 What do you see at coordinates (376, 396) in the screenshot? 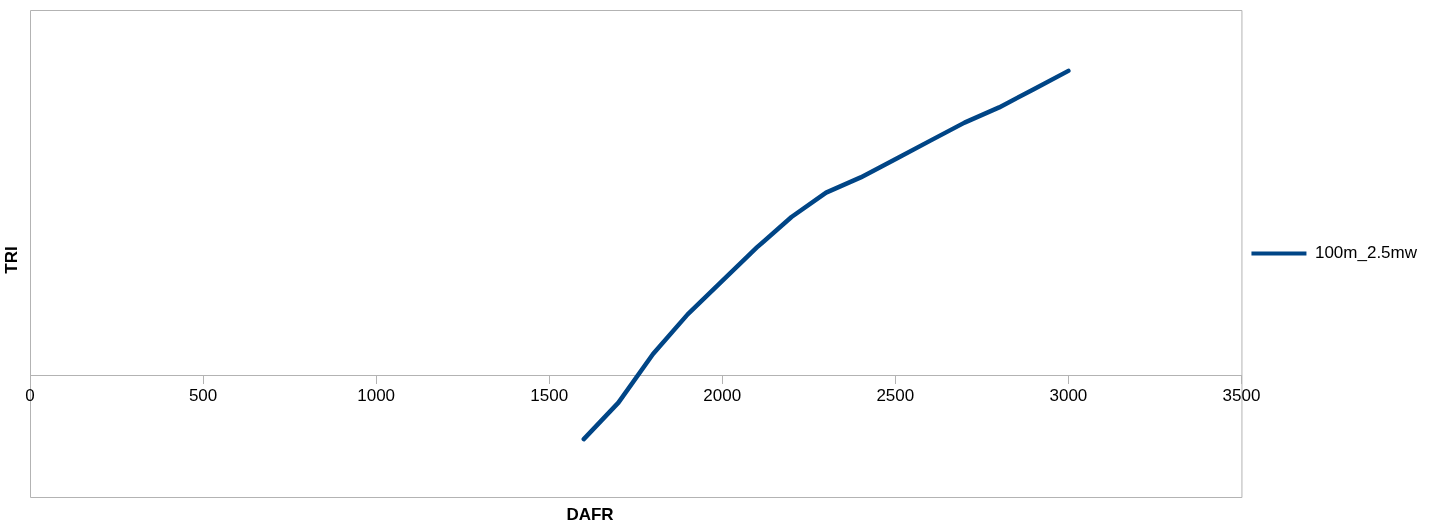
I see `x-tick-label: 1000` at bounding box center [376, 396].